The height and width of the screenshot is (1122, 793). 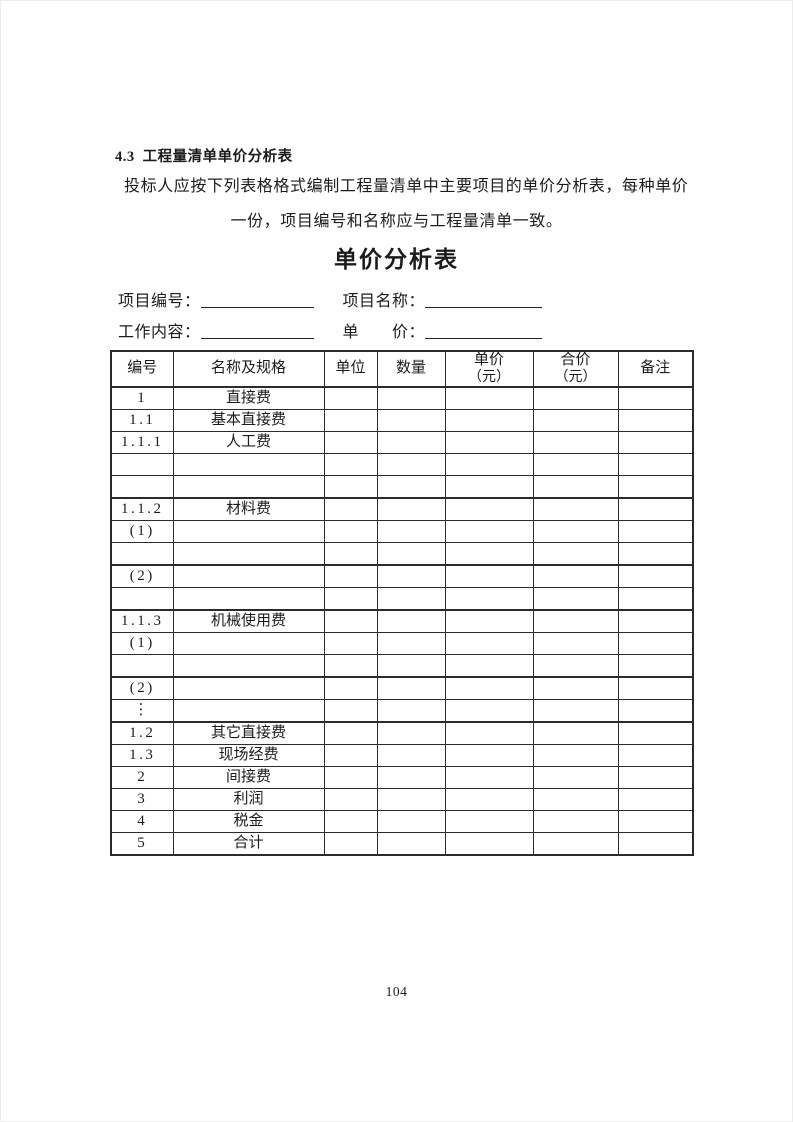 I want to click on row-code-cell: (2), so click(x=142, y=688).